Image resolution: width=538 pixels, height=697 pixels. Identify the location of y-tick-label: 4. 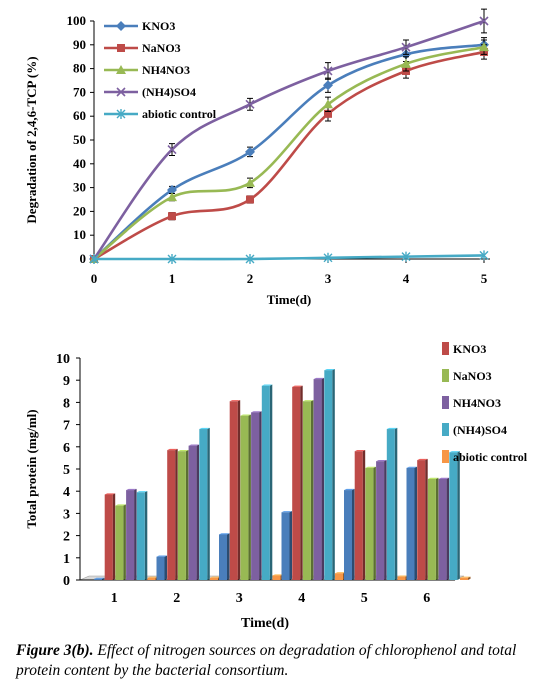
(66, 492).